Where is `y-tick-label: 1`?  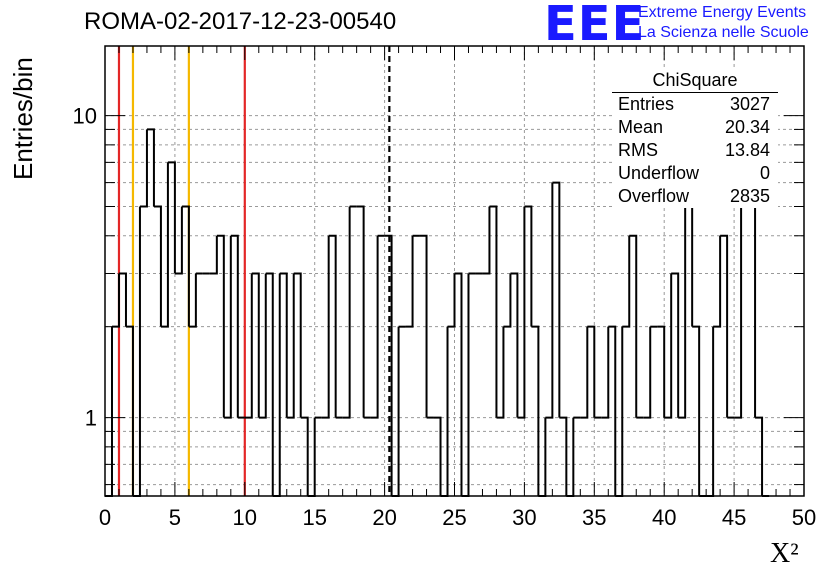 y-tick-label: 1 is located at coordinates (91, 418).